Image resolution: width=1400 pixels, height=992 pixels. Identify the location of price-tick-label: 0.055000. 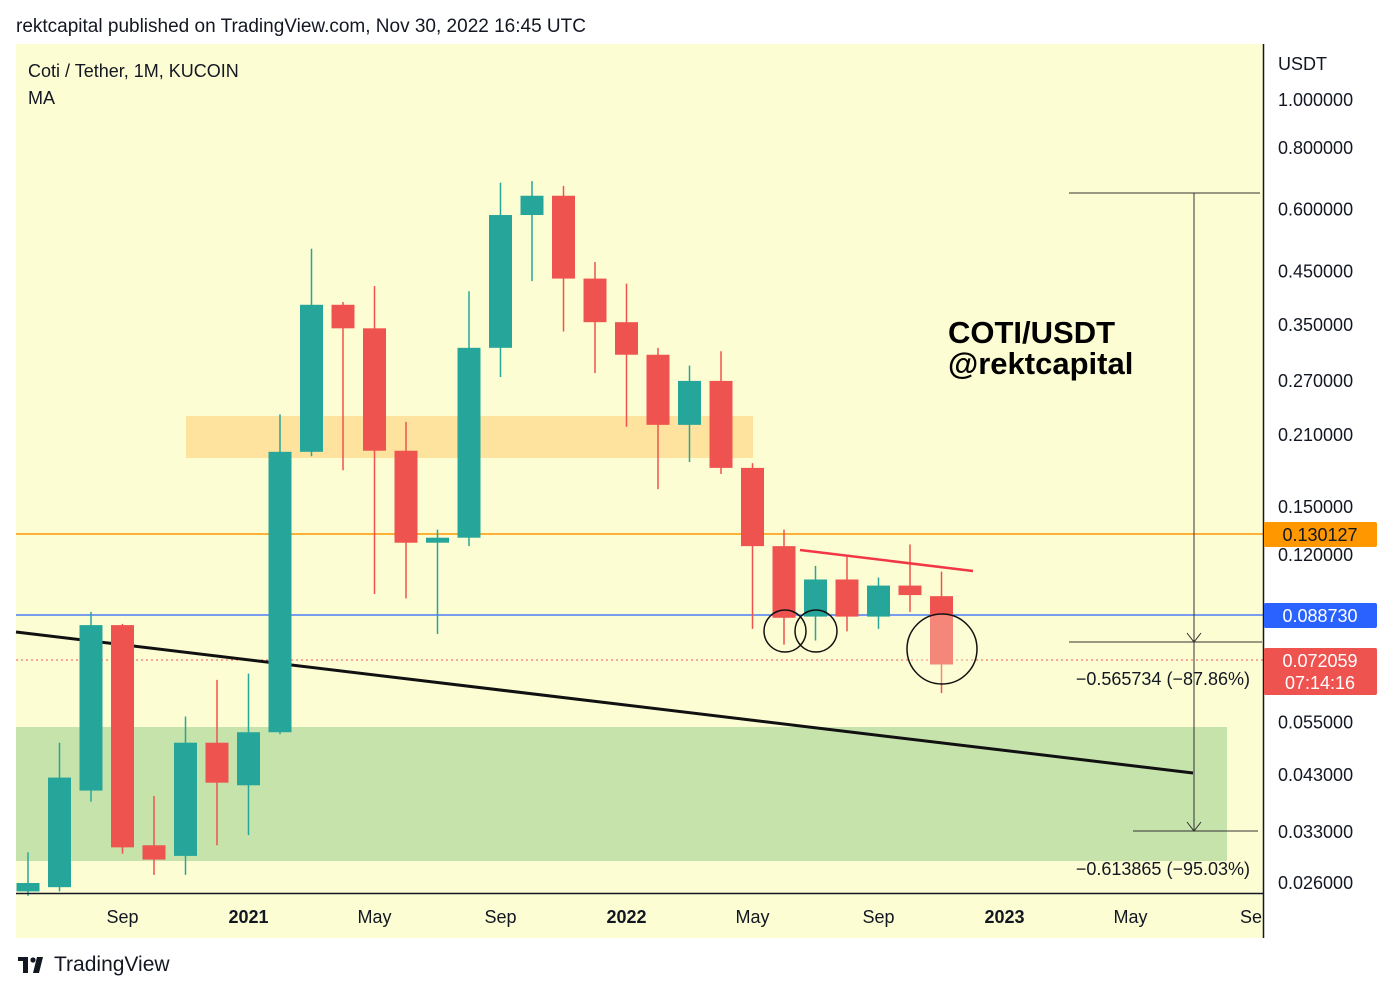
(1315, 722).